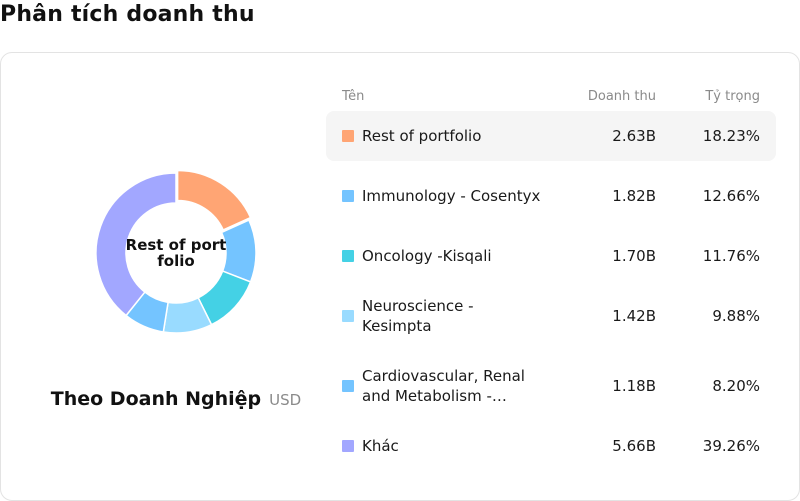 The height and width of the screenshot is (501, 800). I want to click on row-name-cell: Neuroscience - Kesimpta, so click(436, 316).